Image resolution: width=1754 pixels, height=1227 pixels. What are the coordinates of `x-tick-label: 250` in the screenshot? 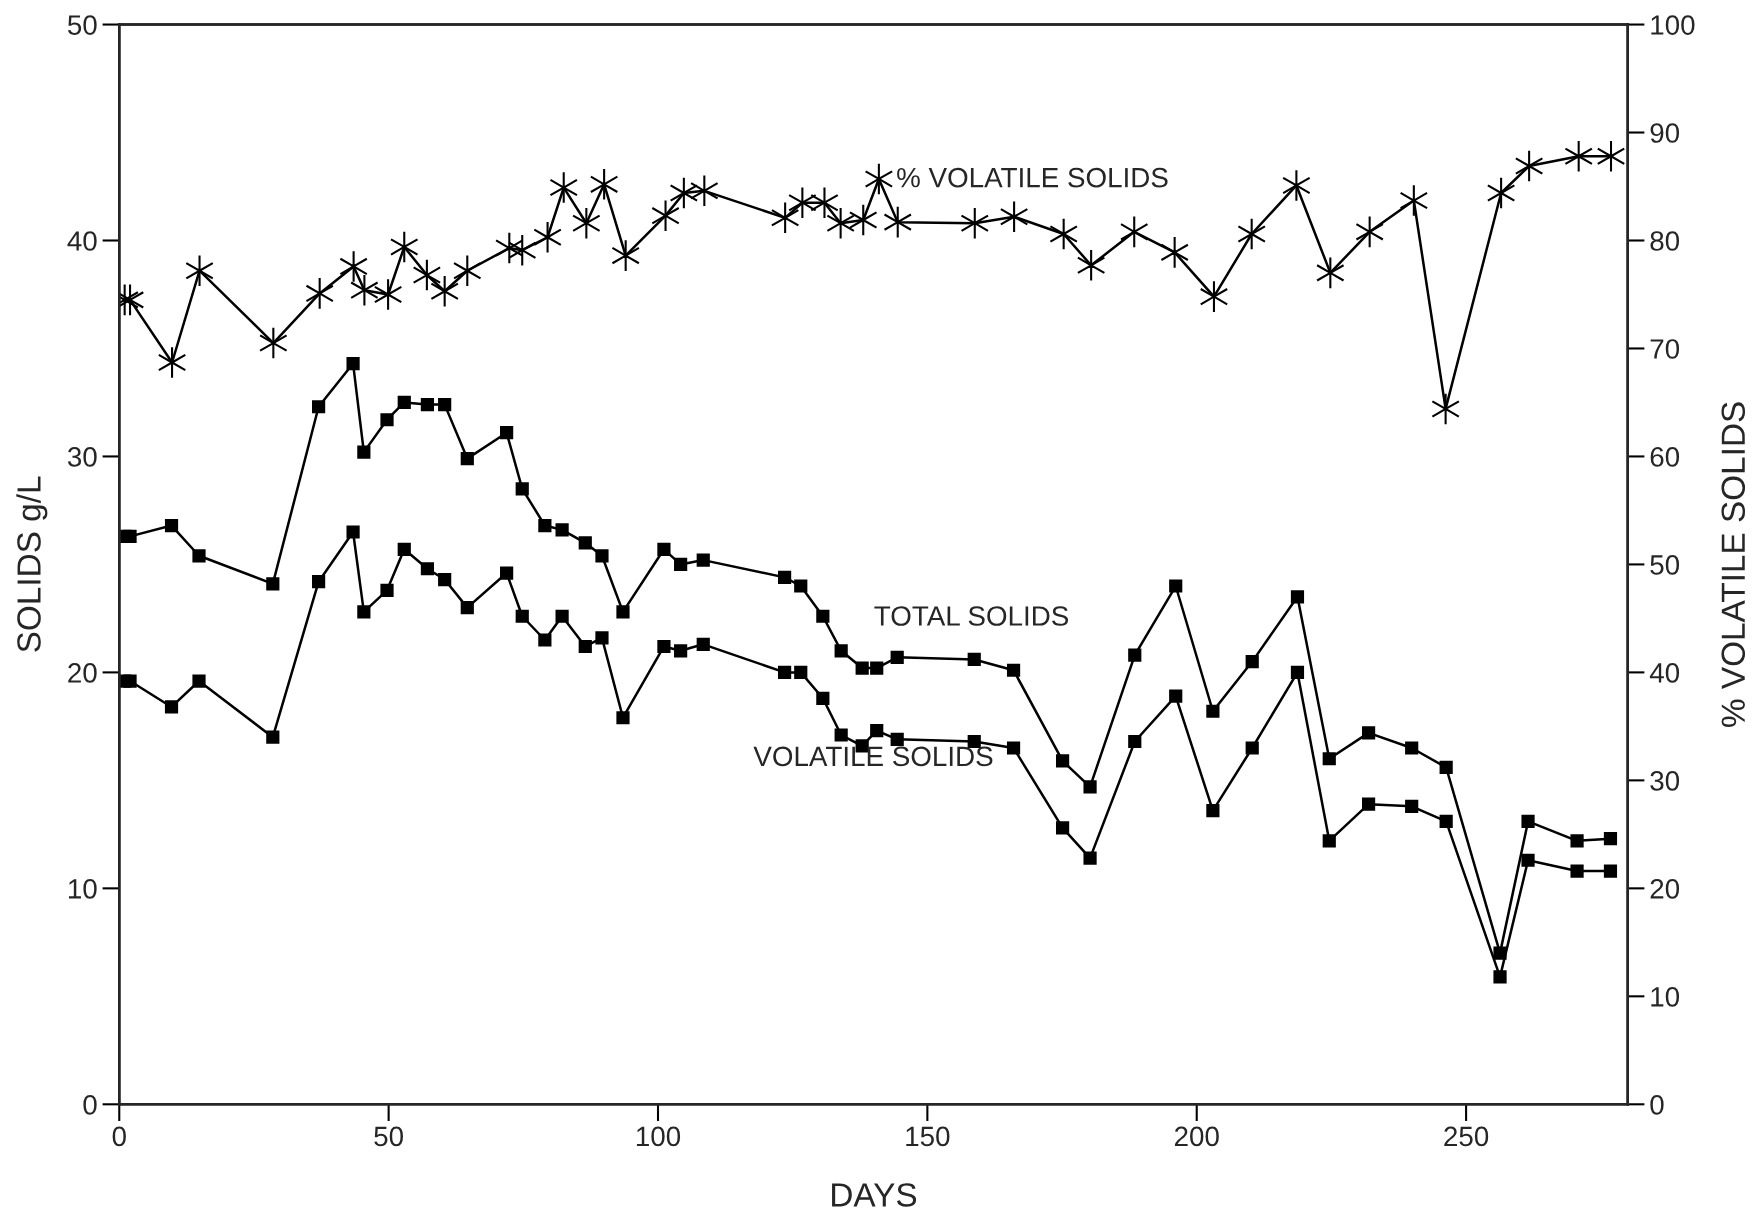 It's located at (1466, 1136).